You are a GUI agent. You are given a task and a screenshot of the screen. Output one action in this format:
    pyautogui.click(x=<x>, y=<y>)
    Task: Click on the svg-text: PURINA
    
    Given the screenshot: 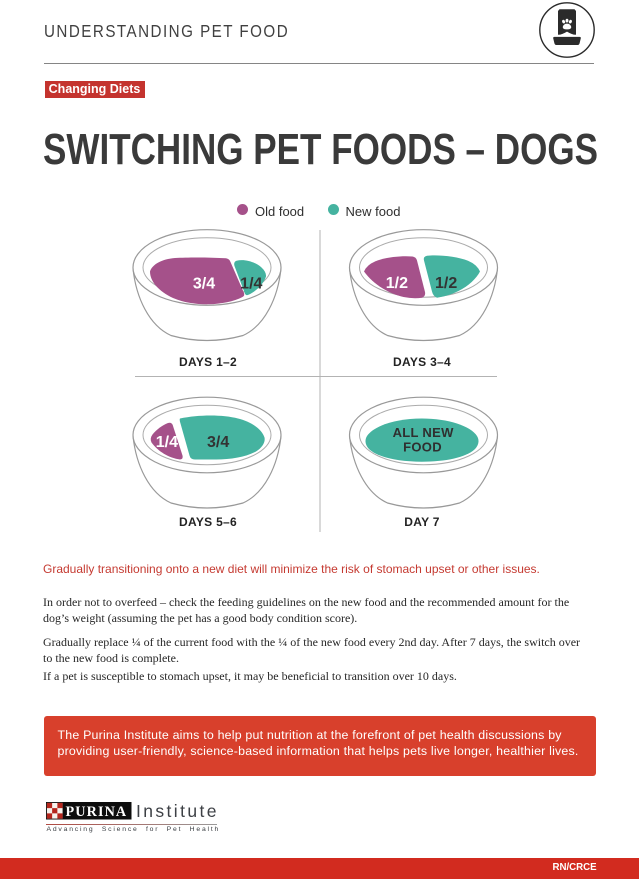 What is the action you would take?
    pyautogui.click(x=97, y=811)
    